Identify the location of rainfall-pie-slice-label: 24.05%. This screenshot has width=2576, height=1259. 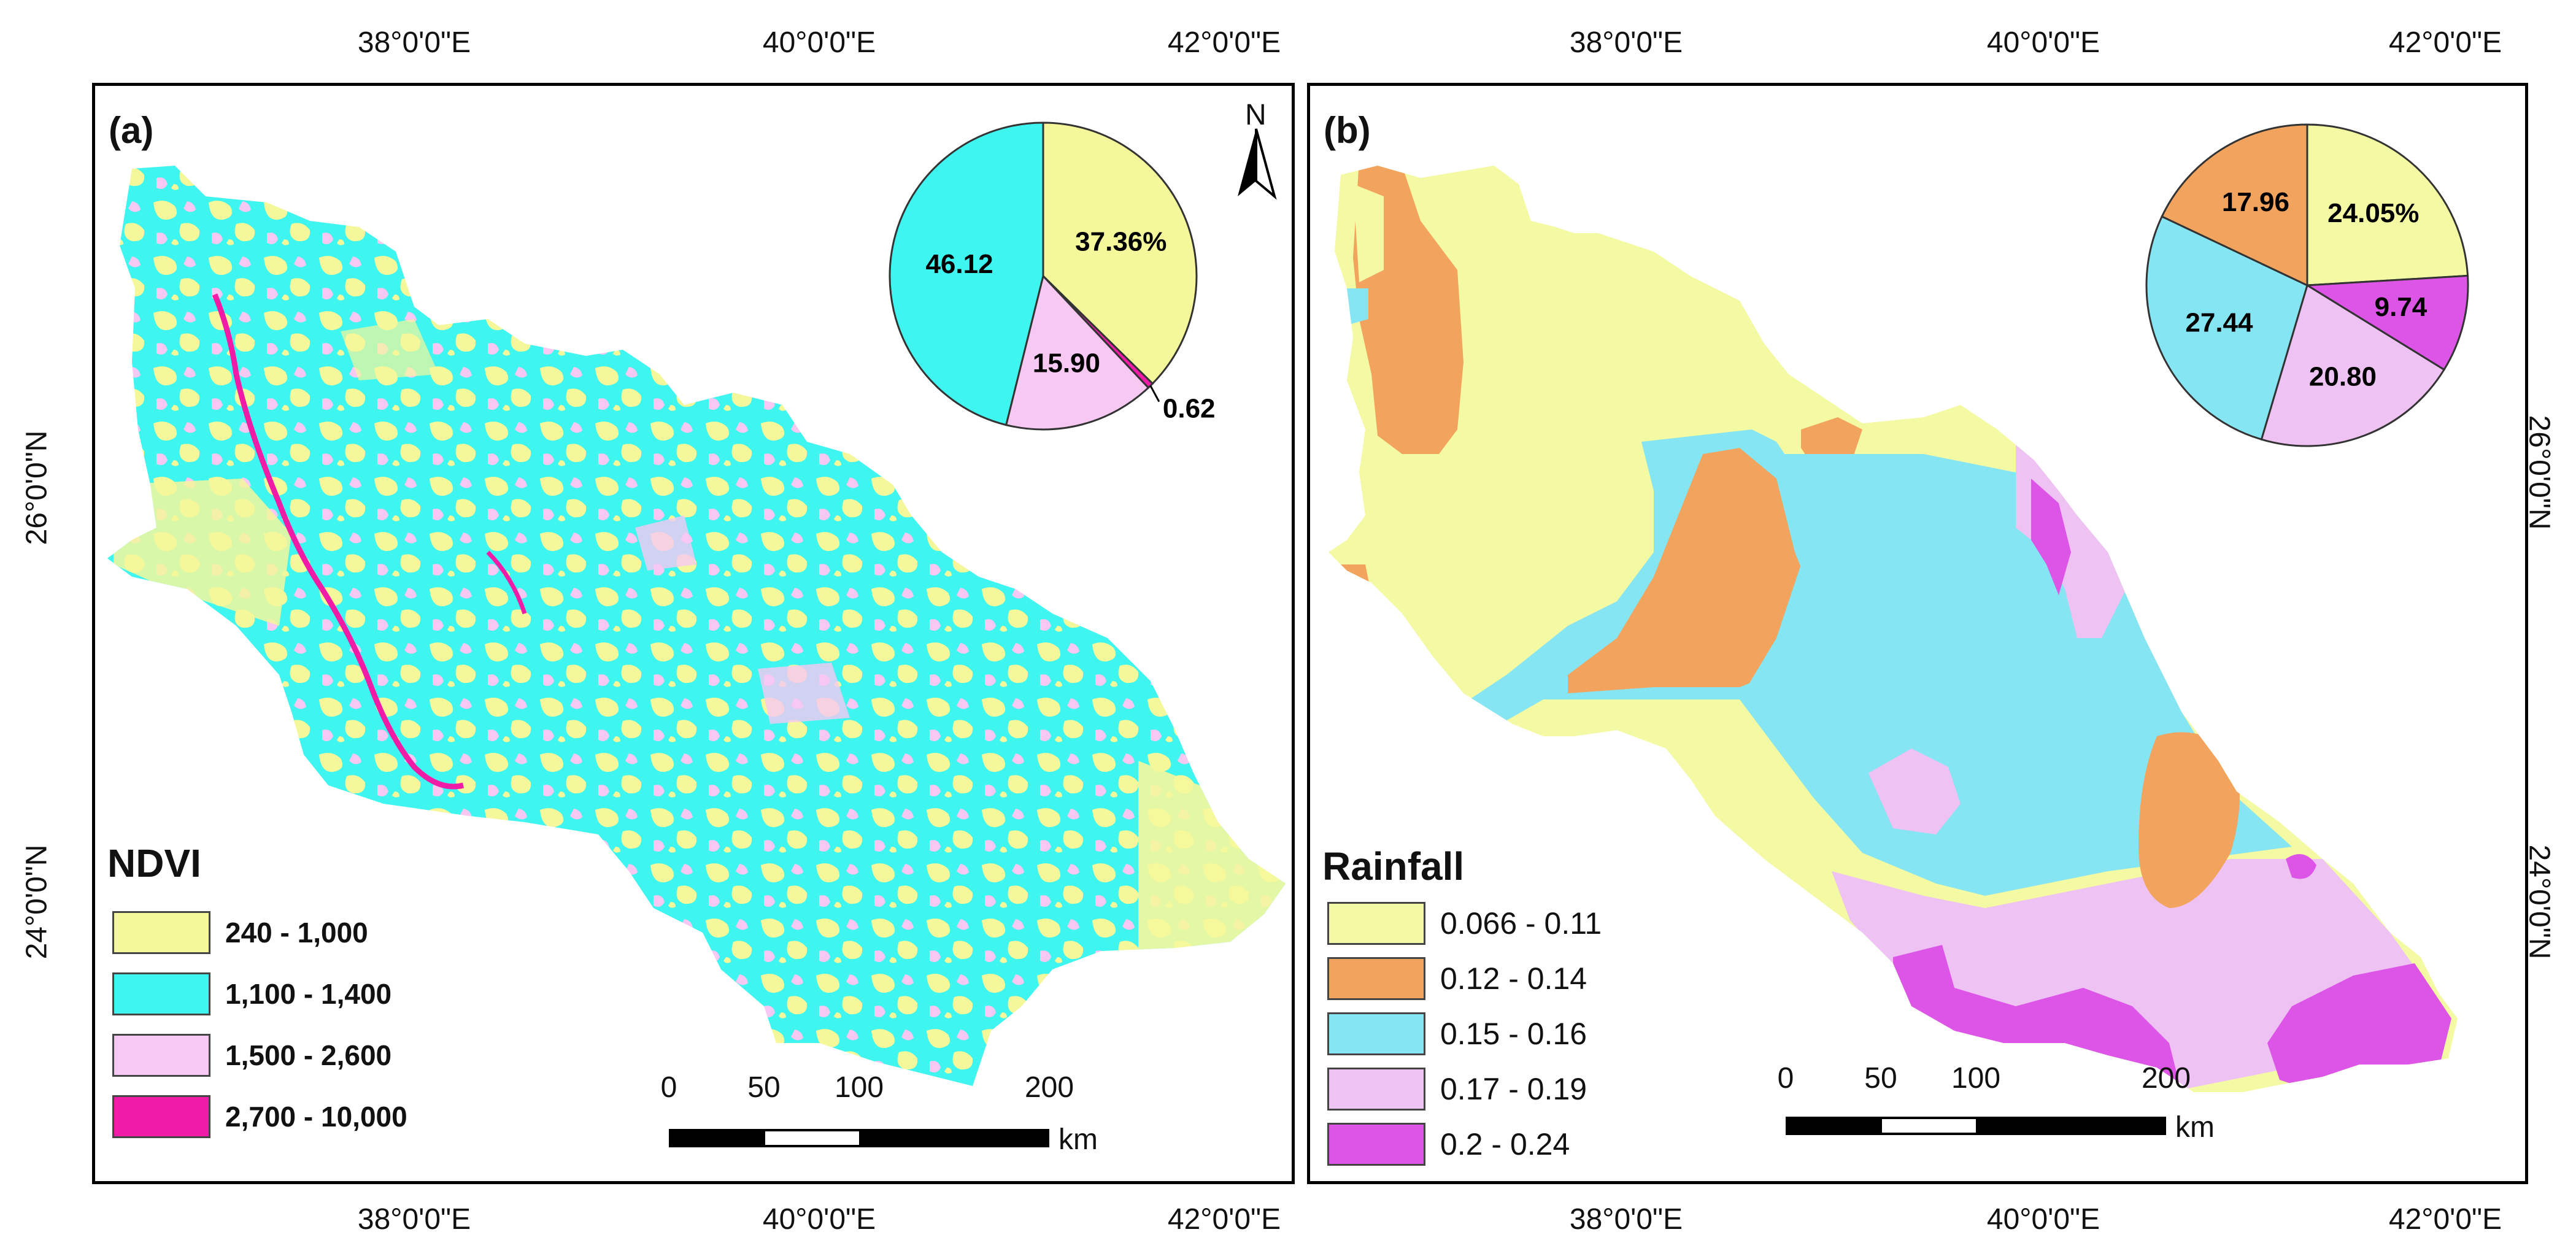
(2373, 213).